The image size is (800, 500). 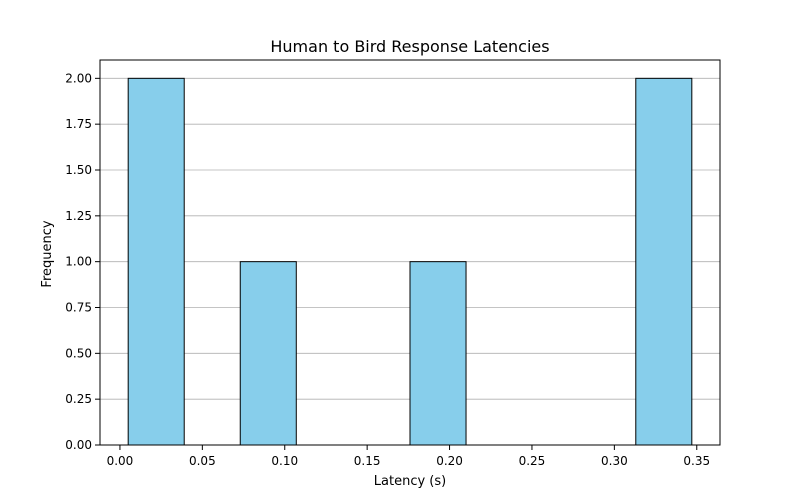 I want to click on y-axis-ticks: 0.00 0.25 0.50 0.75 1.00 1.25 1.50 1.75 2.00, so click(x=82, y=261).